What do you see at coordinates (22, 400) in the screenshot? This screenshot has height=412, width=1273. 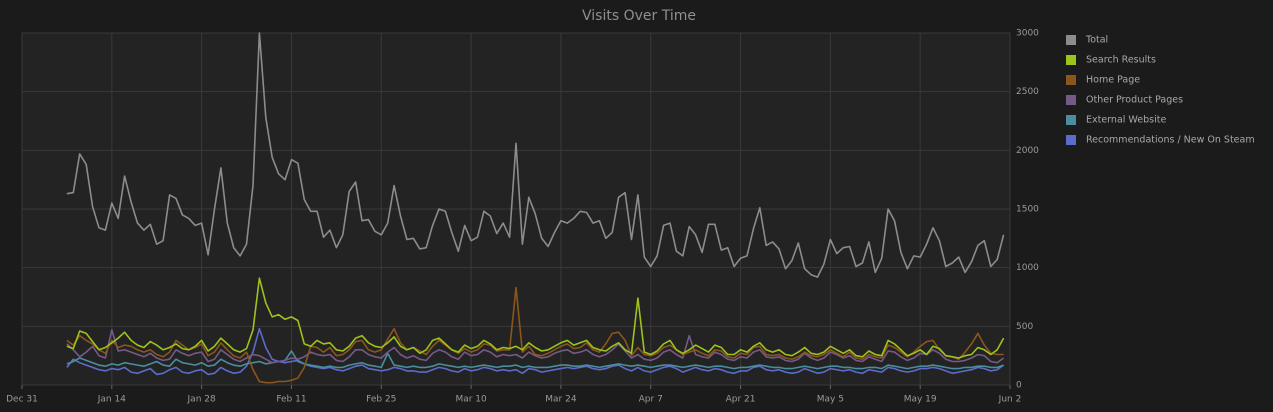 I see `x-tick-label: Dec 31` at bounding box center [22, 400].